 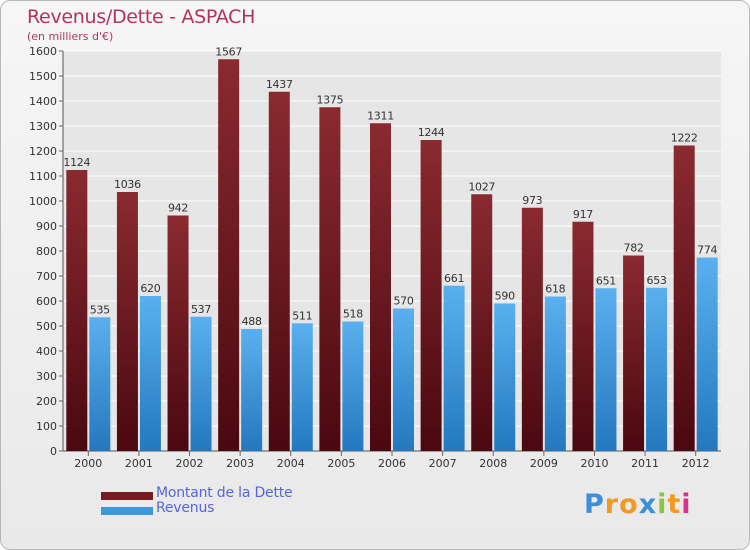 What do you see at coordinates (302, 315) in the screenshot?
I see `data-label-revenus: 511` at bounding box center [302, 315].